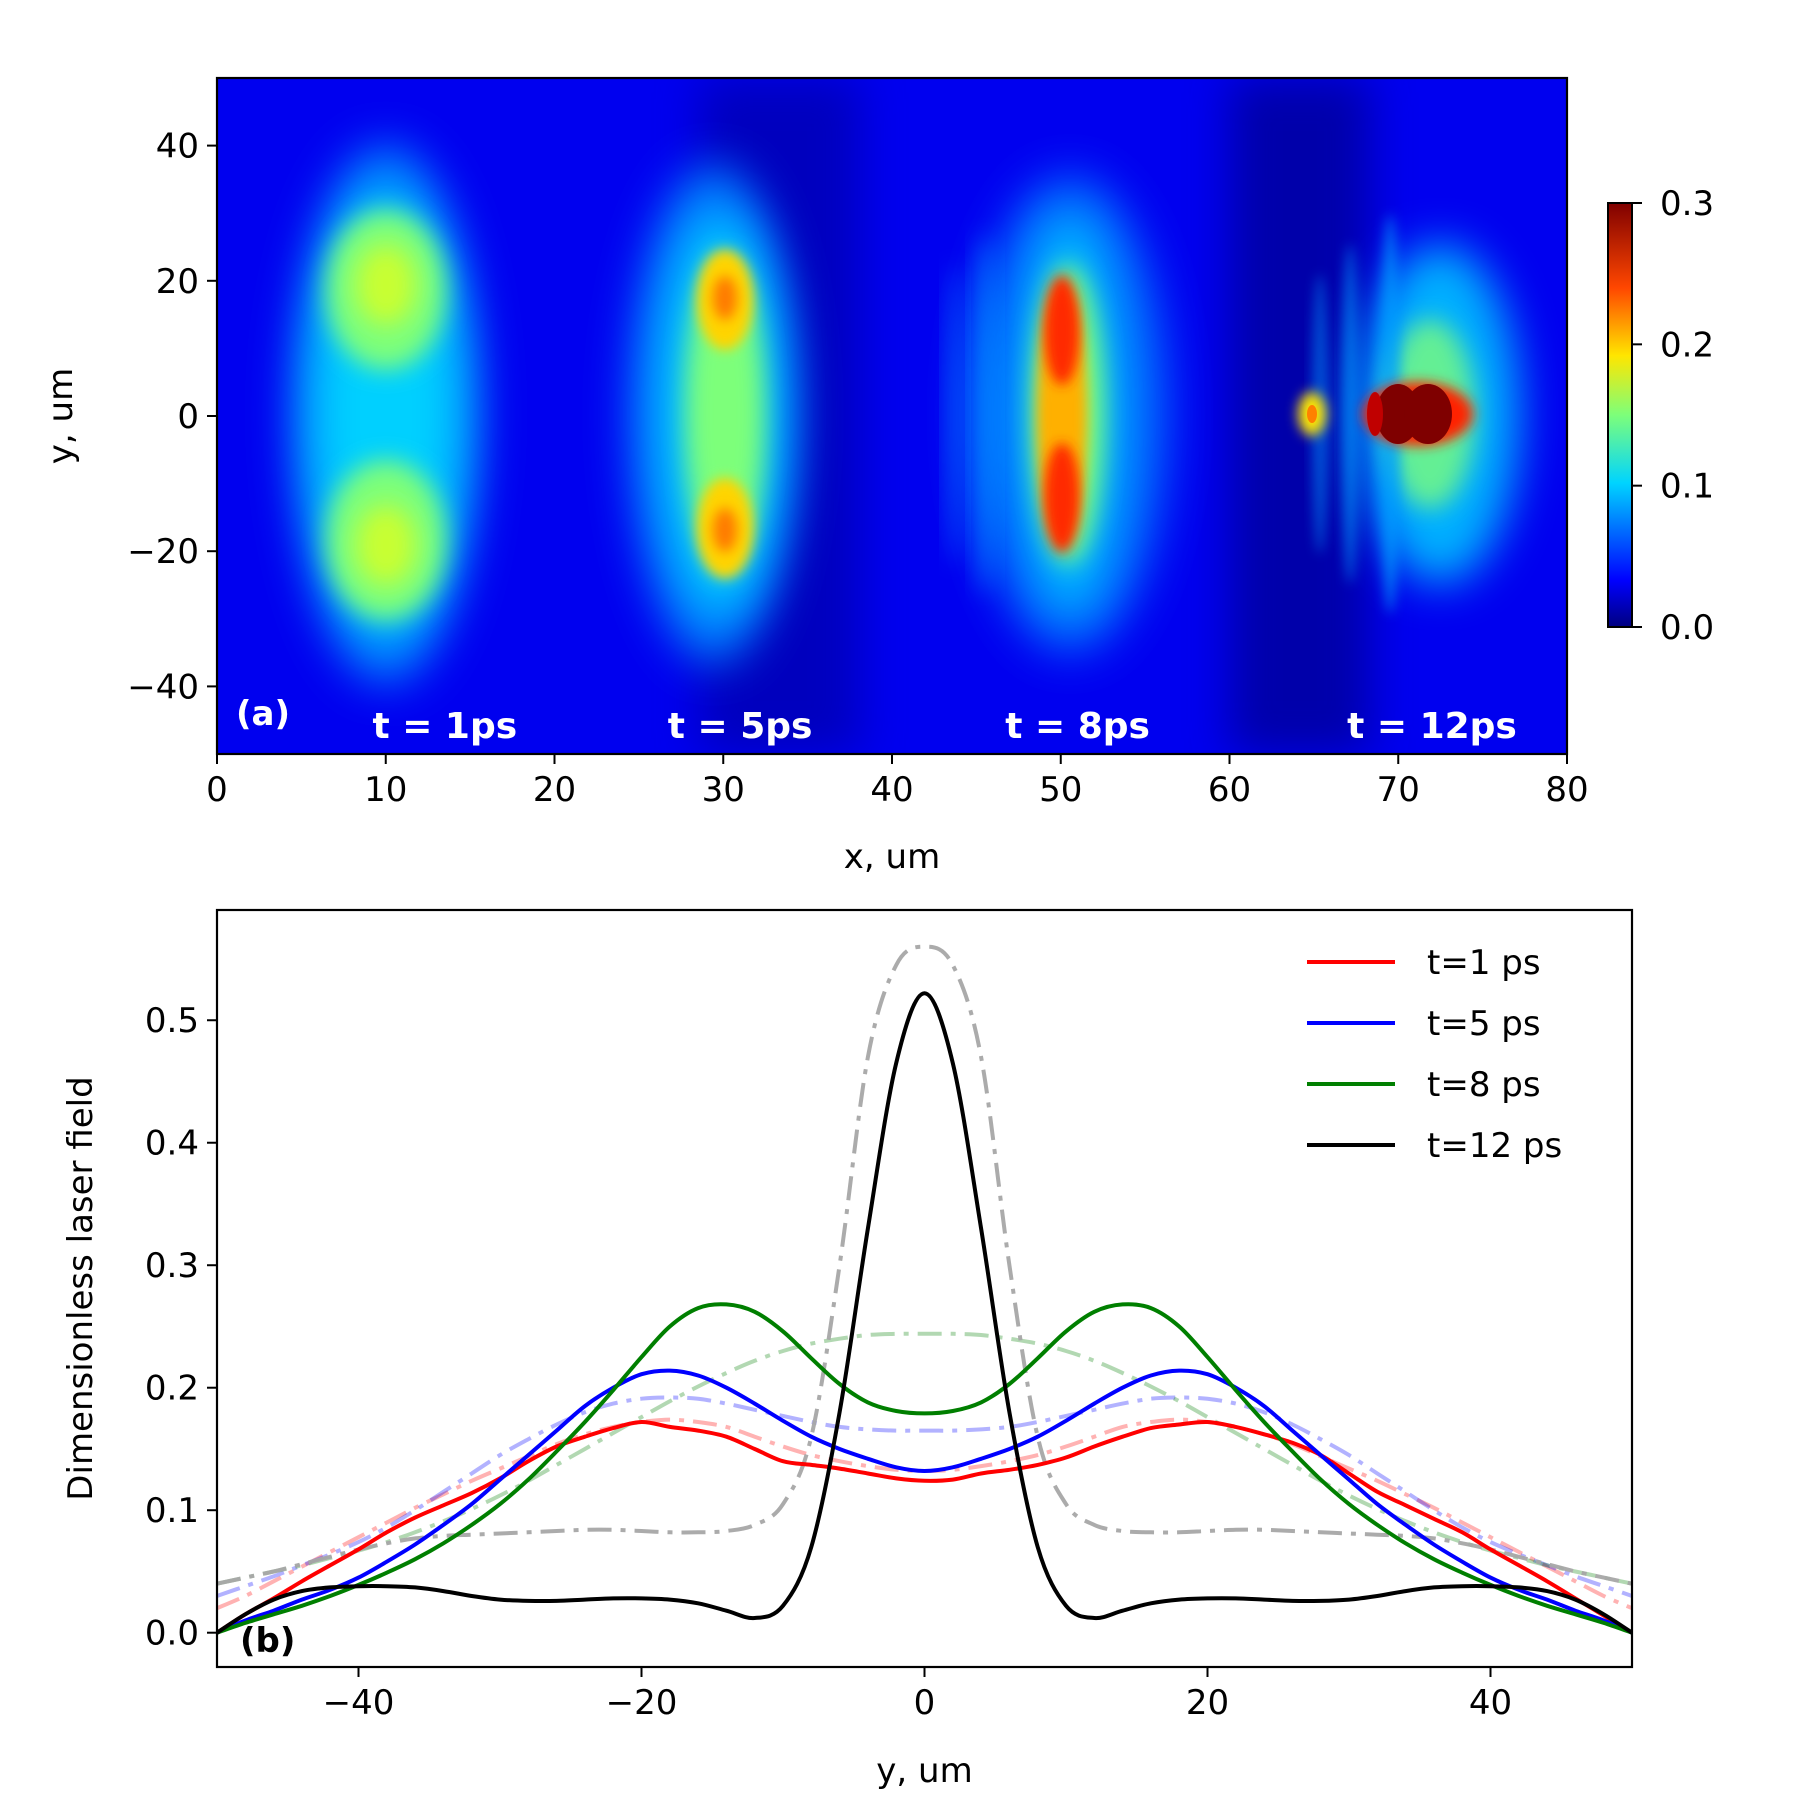 The image size is (1800, 1800). Describe the element at coordinates (1058, 414) in the screenshot. I see `pulse-t8` at that location.